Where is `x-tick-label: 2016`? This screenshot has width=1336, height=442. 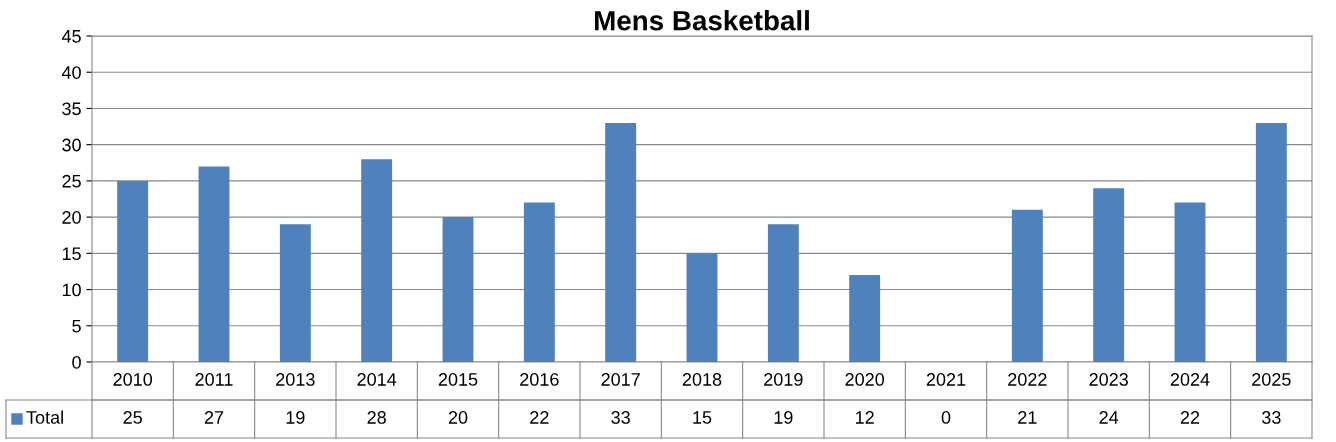 x-tick-label: 2016 is located at coordinates (539, 379).